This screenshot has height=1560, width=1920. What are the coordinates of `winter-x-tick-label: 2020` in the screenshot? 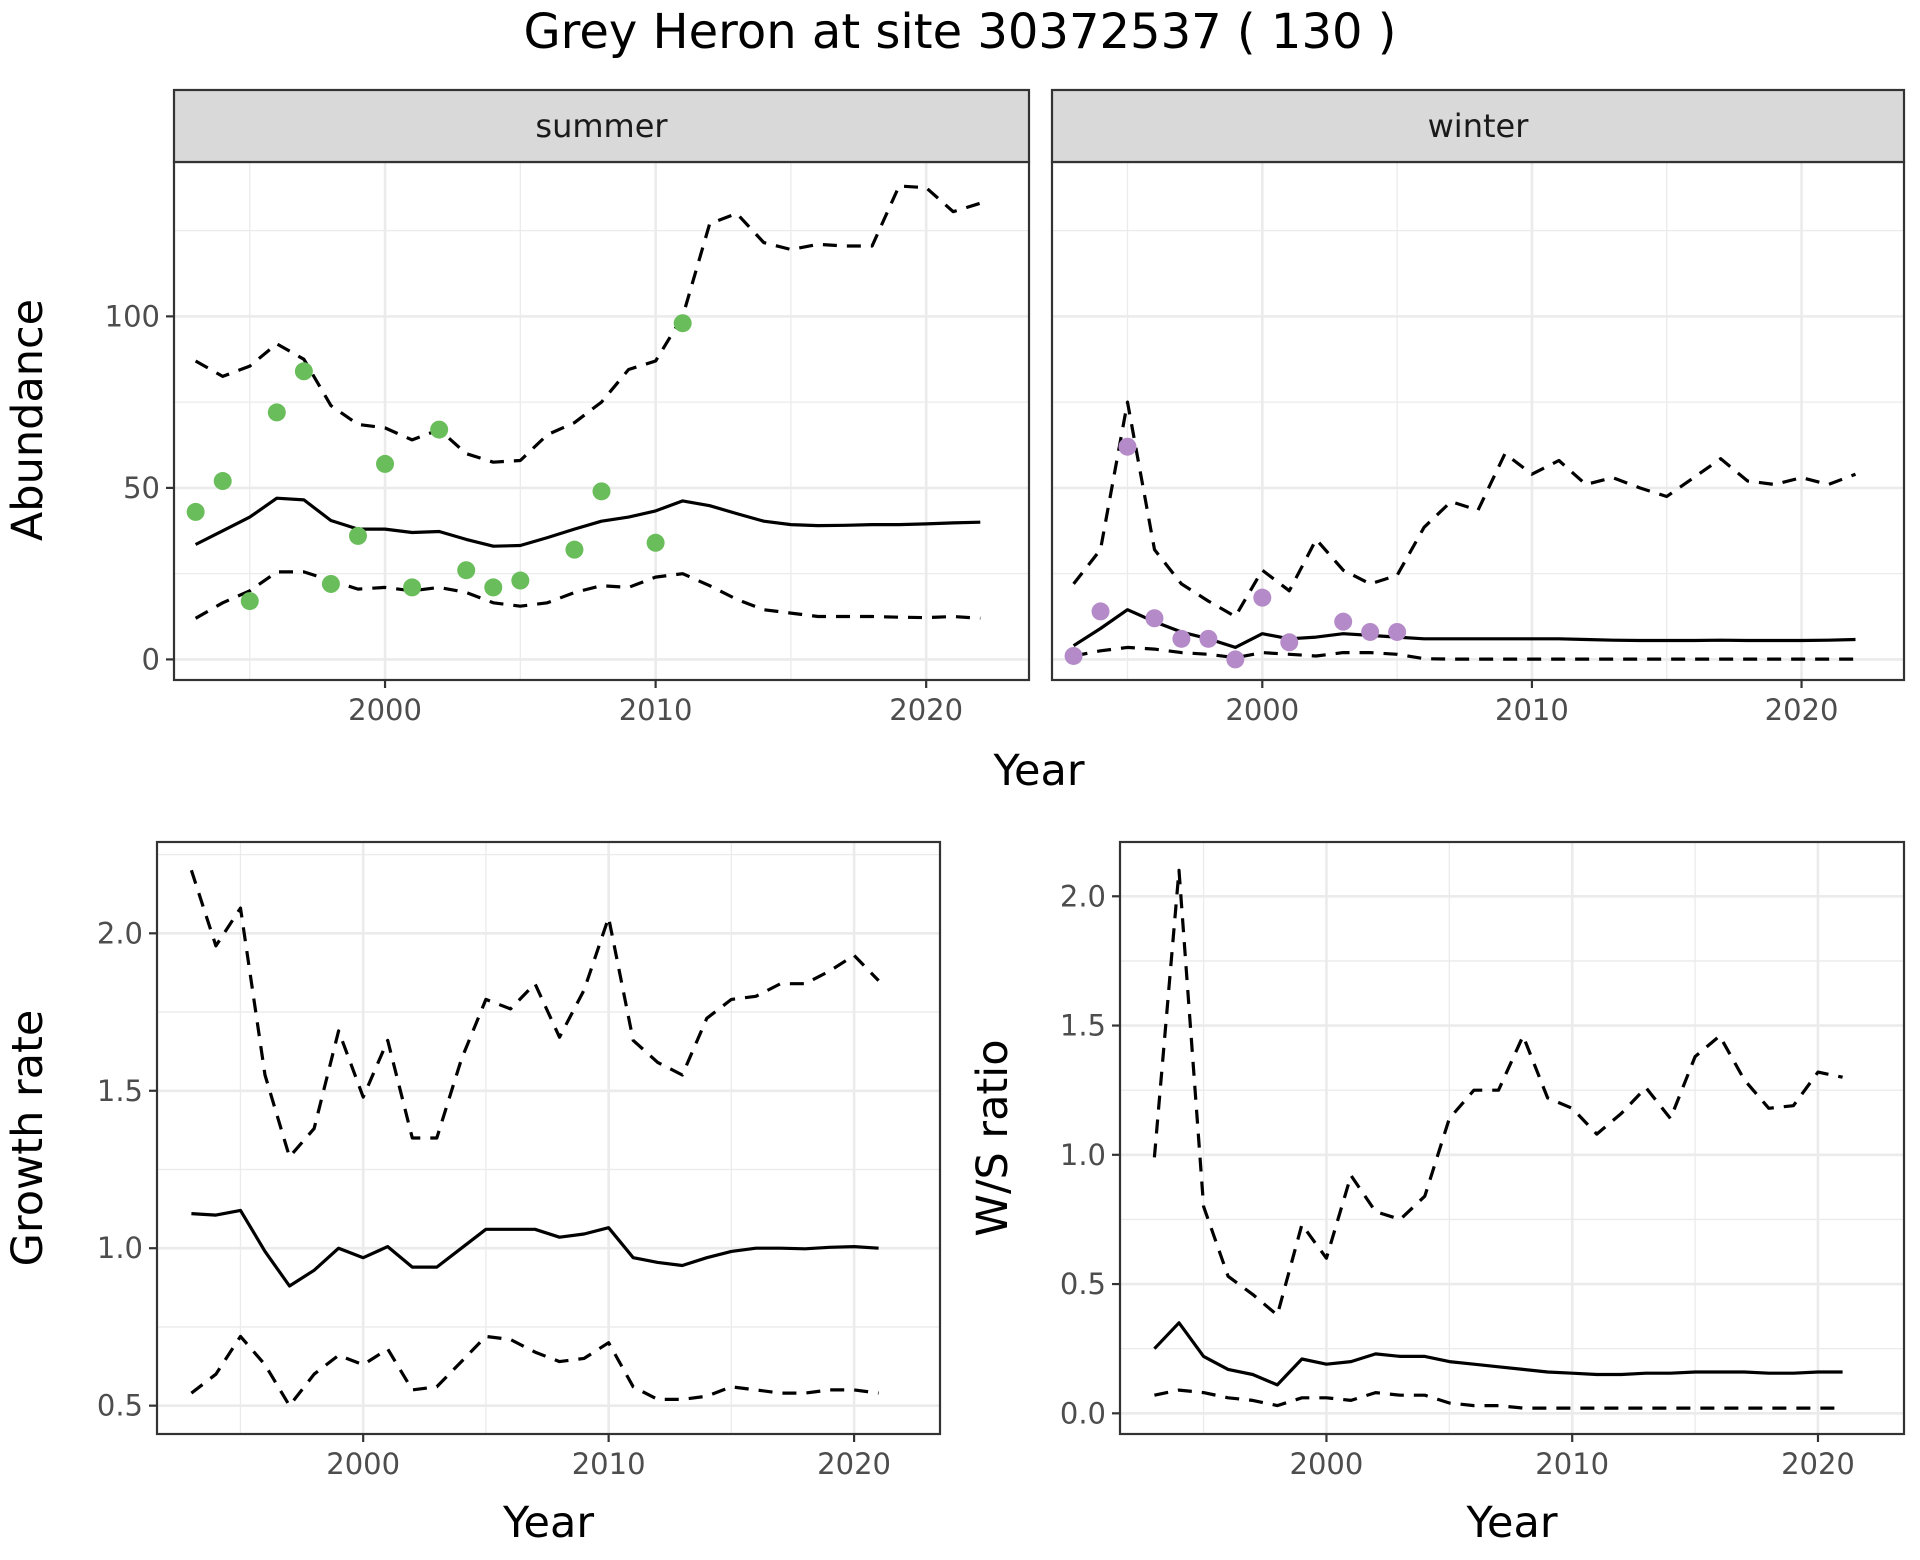 It's located at (1802, 710).